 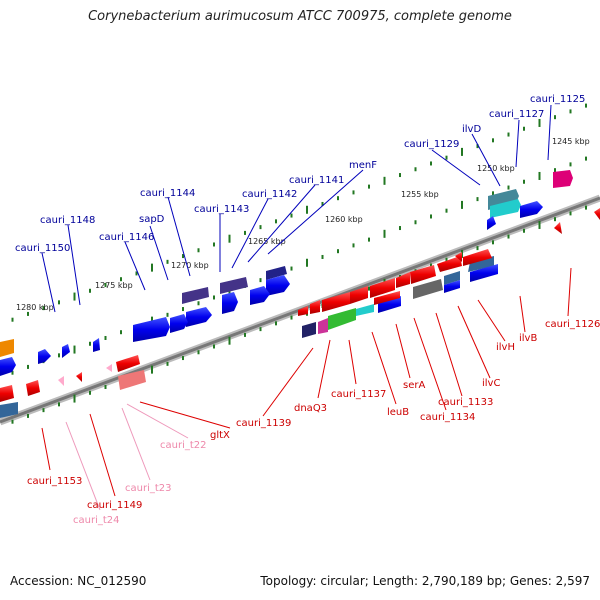 I want to click on gene-label: cauri_1144, so click(x=167, y=193).